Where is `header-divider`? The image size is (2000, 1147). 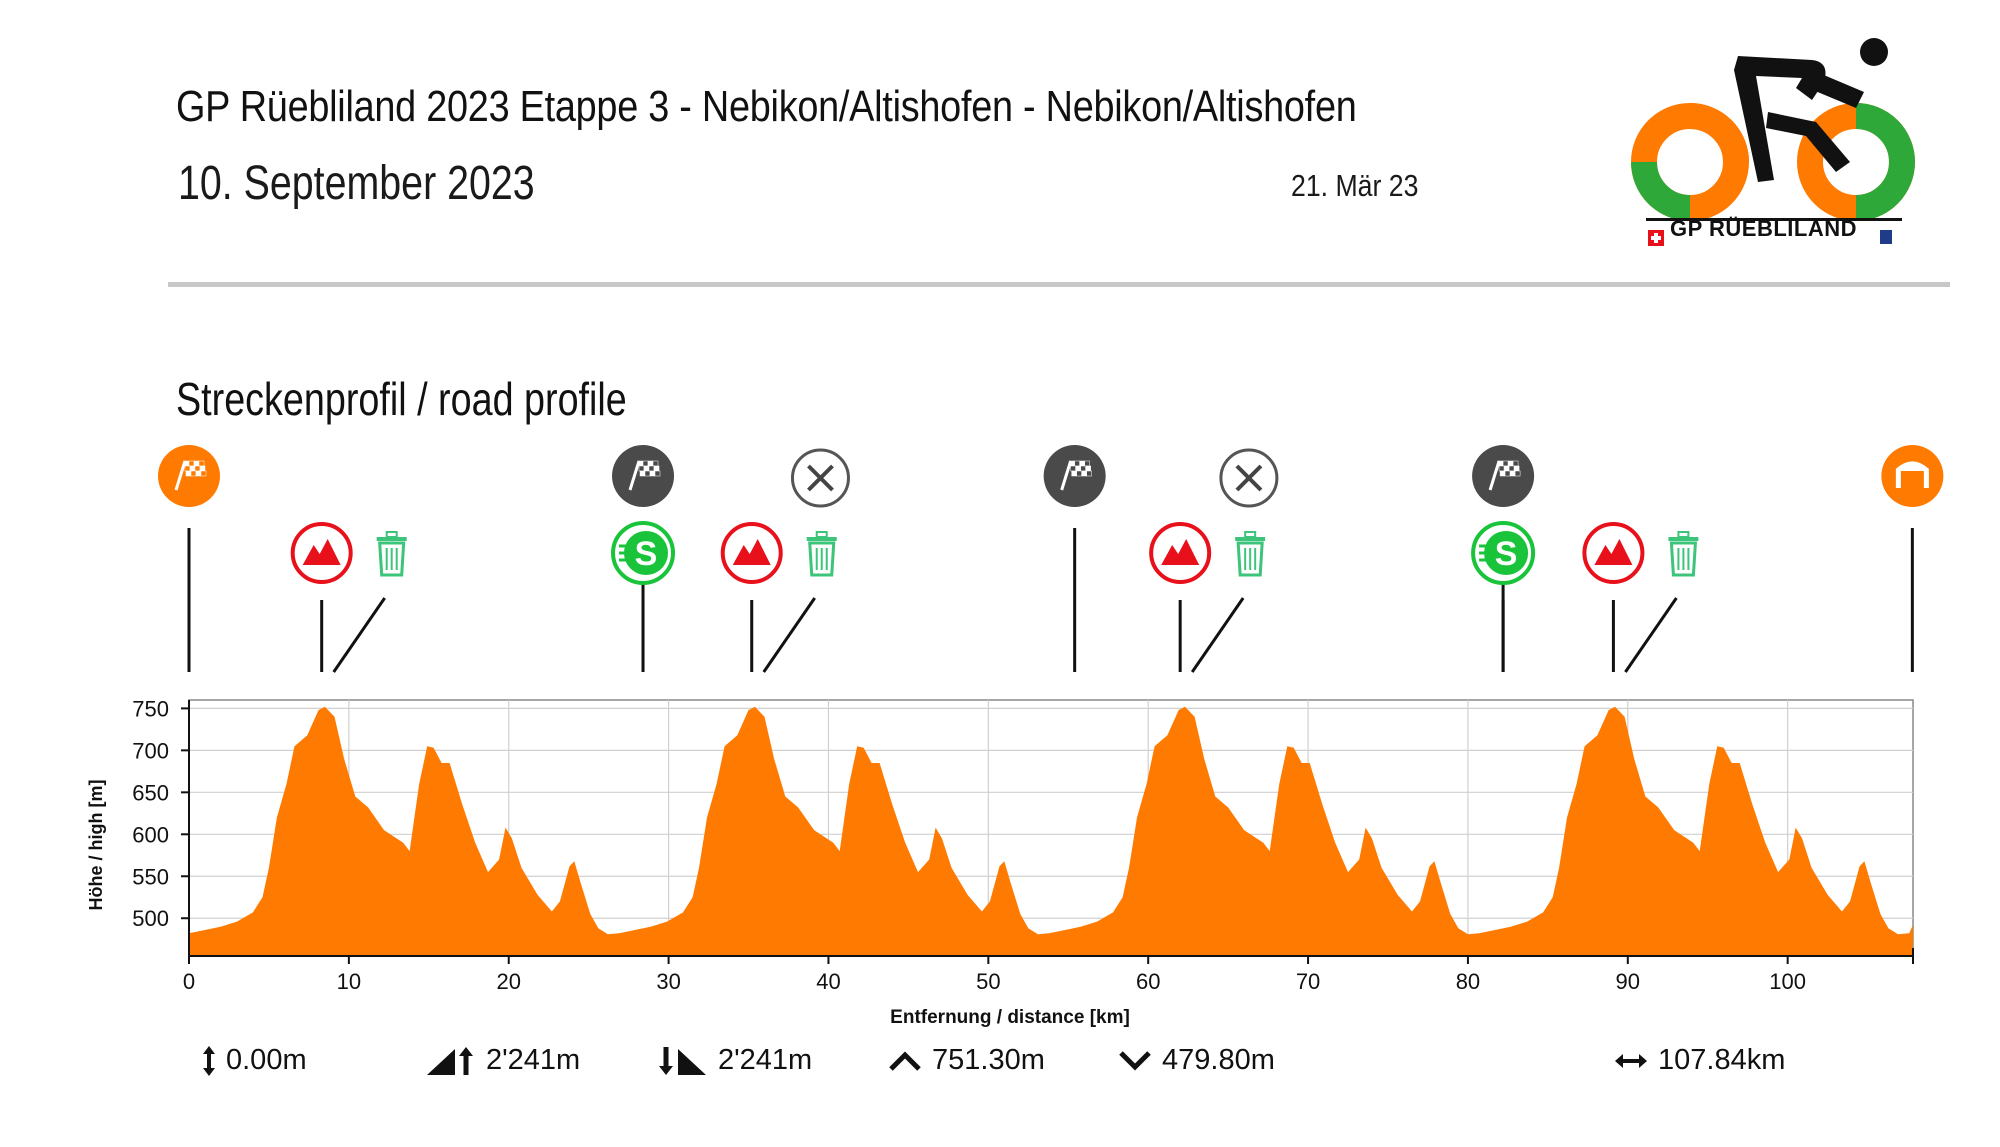 header-divider is located at coordinates (1059, 284).